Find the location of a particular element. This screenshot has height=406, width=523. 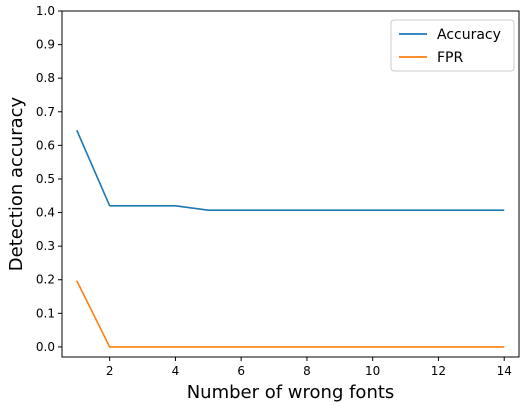

legend-label-accuracy: Accuracy is located at coordinates (469, 35).